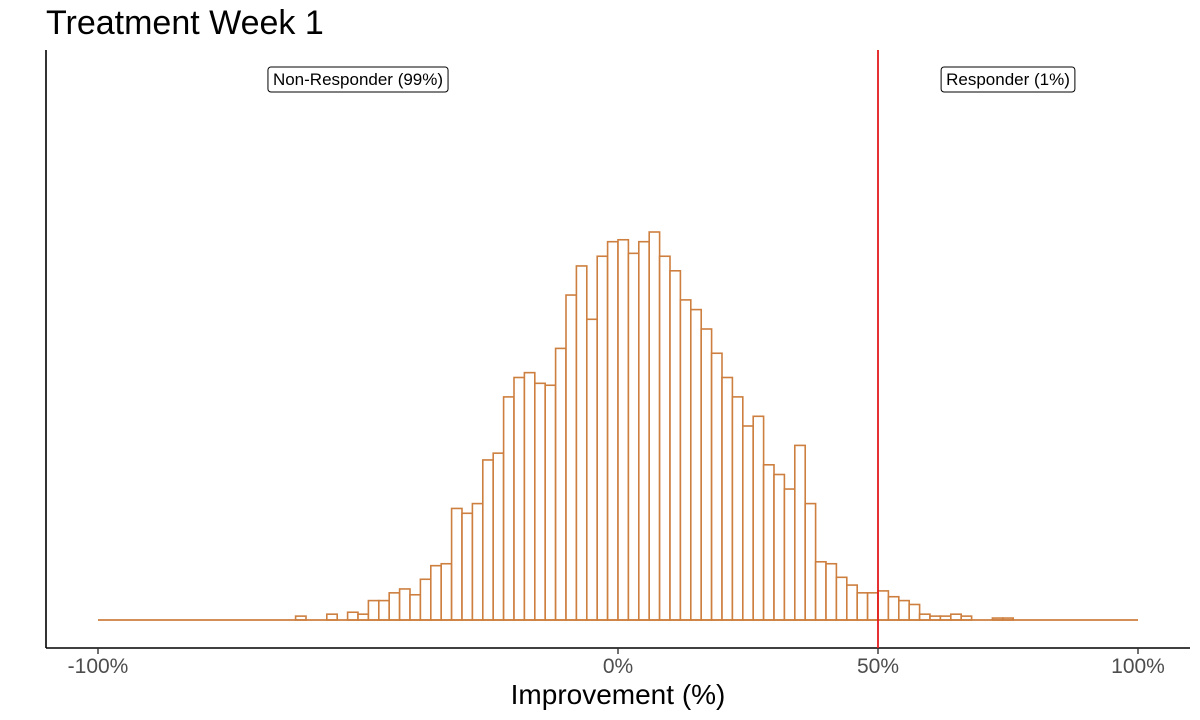 The image size is (1200, 720). What do you see at coordinates (618, 694) in the screenshot?
I see `x-axis-title: Improvement (%)` at bounding box center [618, 694].